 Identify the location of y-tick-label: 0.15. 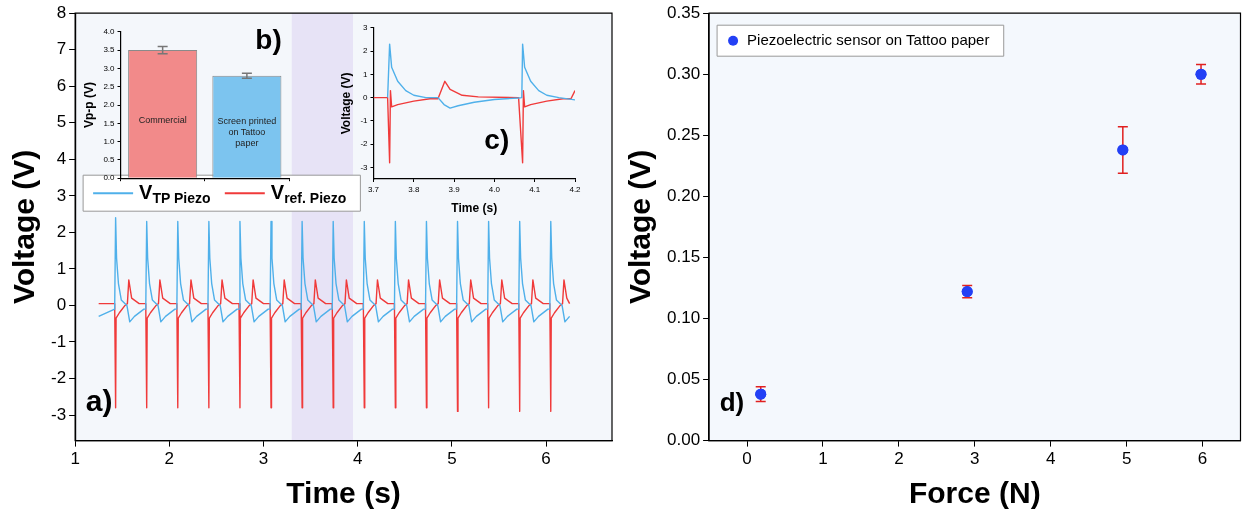
(683, 257).